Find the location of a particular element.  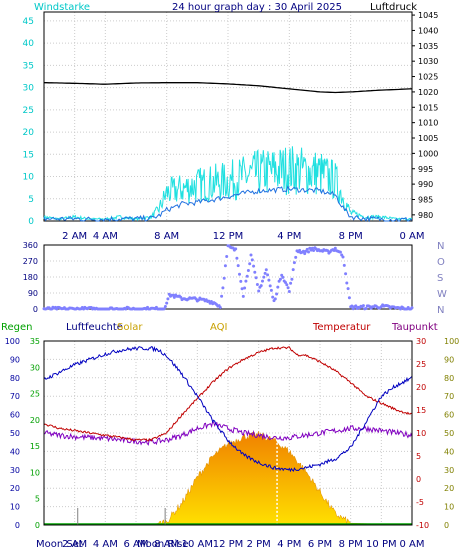

wind-tick-label: 10 is located at coordinates (29, 178).